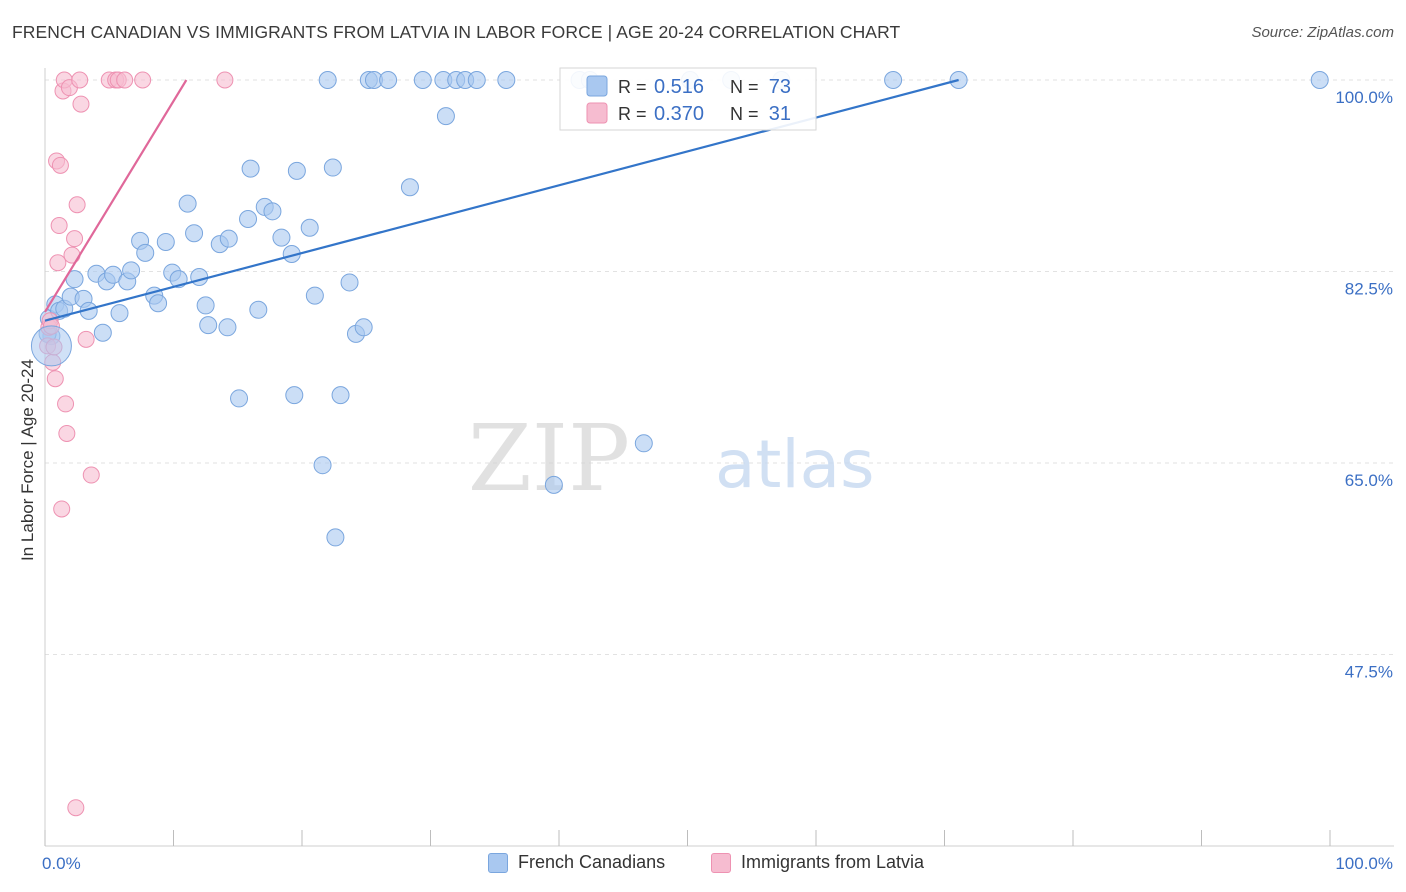  What do you see at coordinates (833, 862) in the screenshot?
I see `legend-label-latvia: Immigrants from Latvia` at bounding box center [833, 862].